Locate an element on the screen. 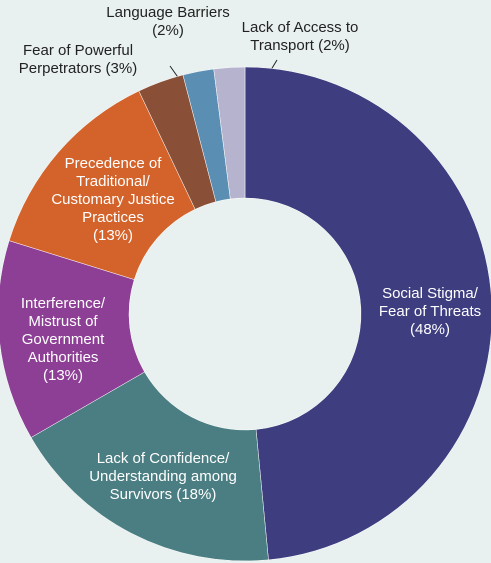 The width and height of the screenshot is (491, 563). slice-label: Social Stigma/ Fear of Threats (48%) is located at coordinates (430, 312).